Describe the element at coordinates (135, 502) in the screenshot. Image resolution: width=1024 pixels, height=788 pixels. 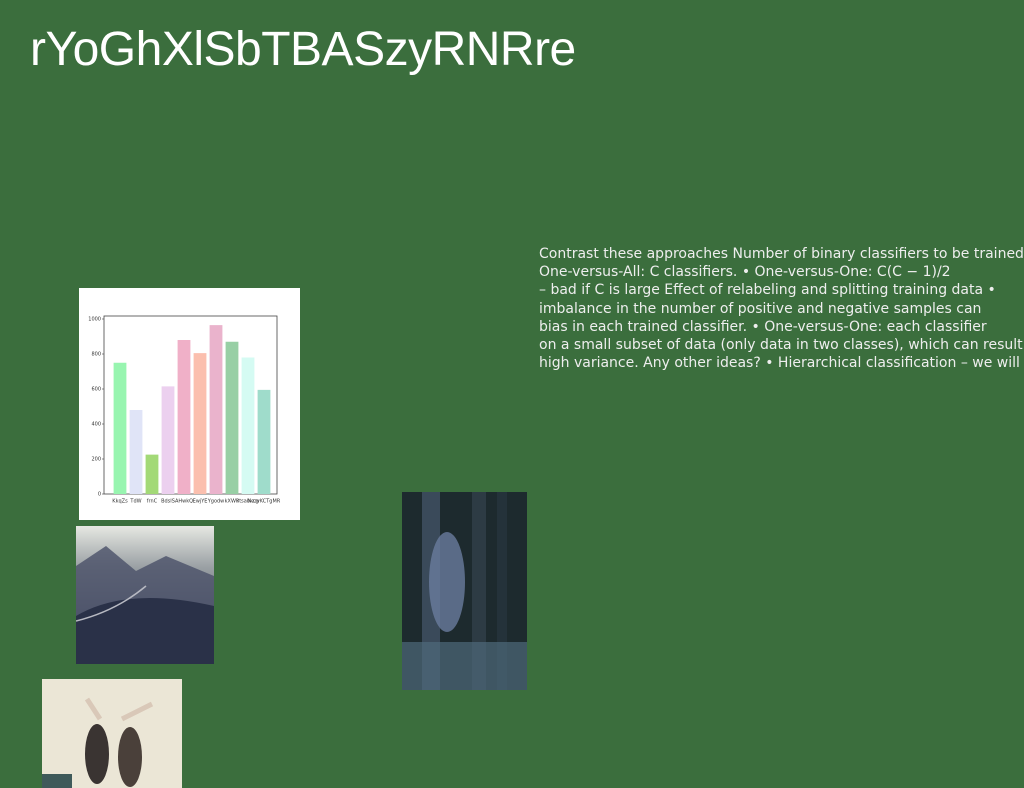
I see `x-tick-label: TdW` at that location.